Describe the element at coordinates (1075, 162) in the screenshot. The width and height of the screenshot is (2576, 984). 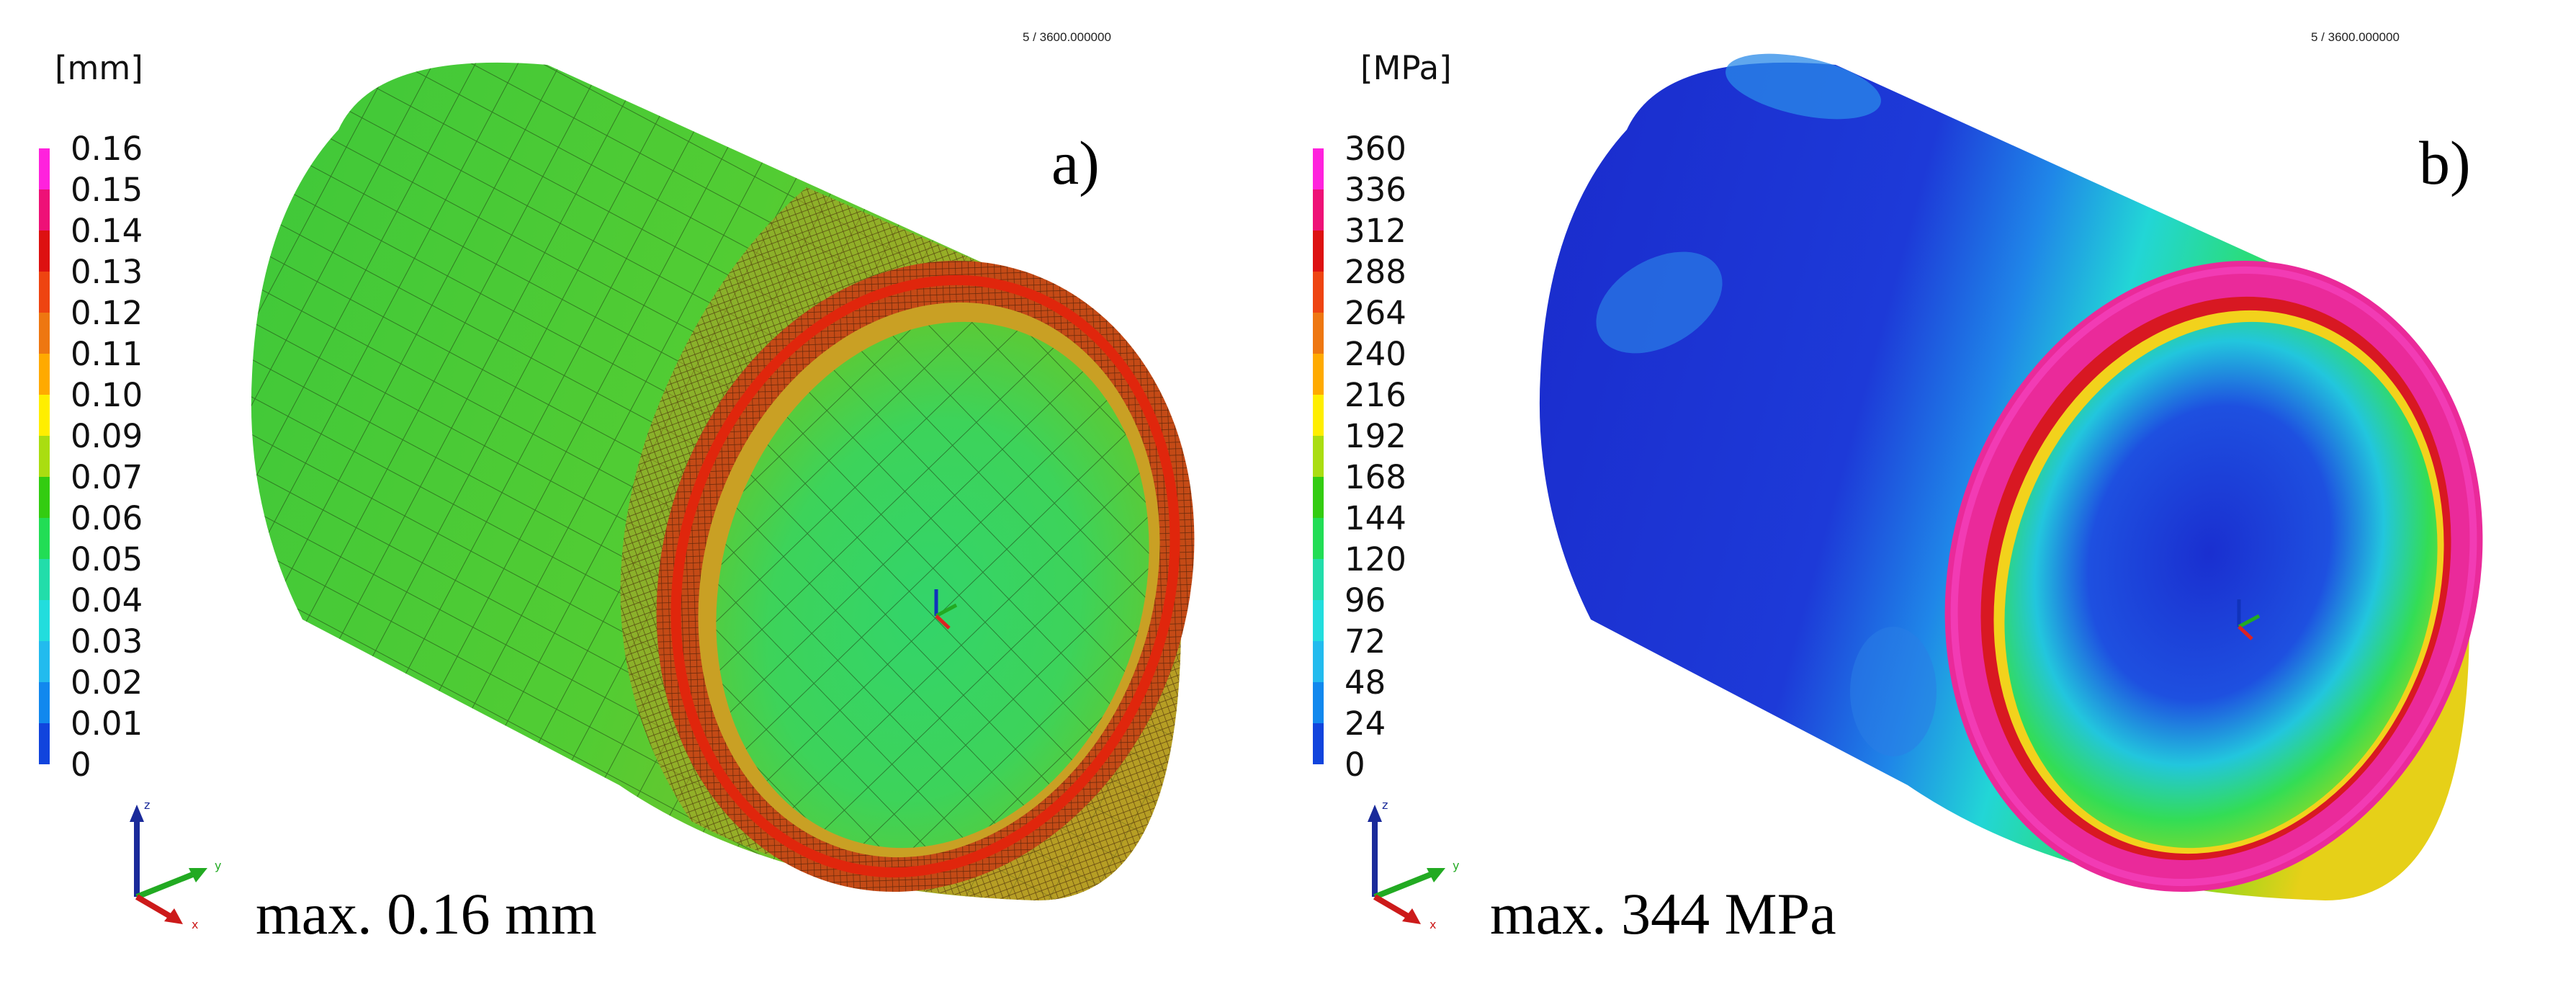
I see `panel-tag: a)` at that location.